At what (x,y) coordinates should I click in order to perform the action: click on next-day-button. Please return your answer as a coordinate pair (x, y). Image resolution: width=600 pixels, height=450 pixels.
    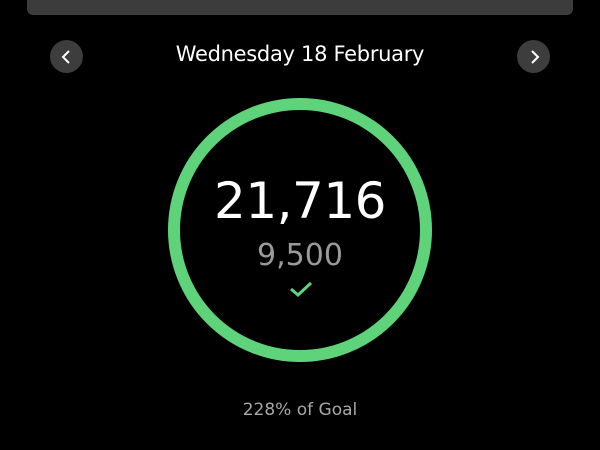
    Looking at the image, I should click on (533, 56).